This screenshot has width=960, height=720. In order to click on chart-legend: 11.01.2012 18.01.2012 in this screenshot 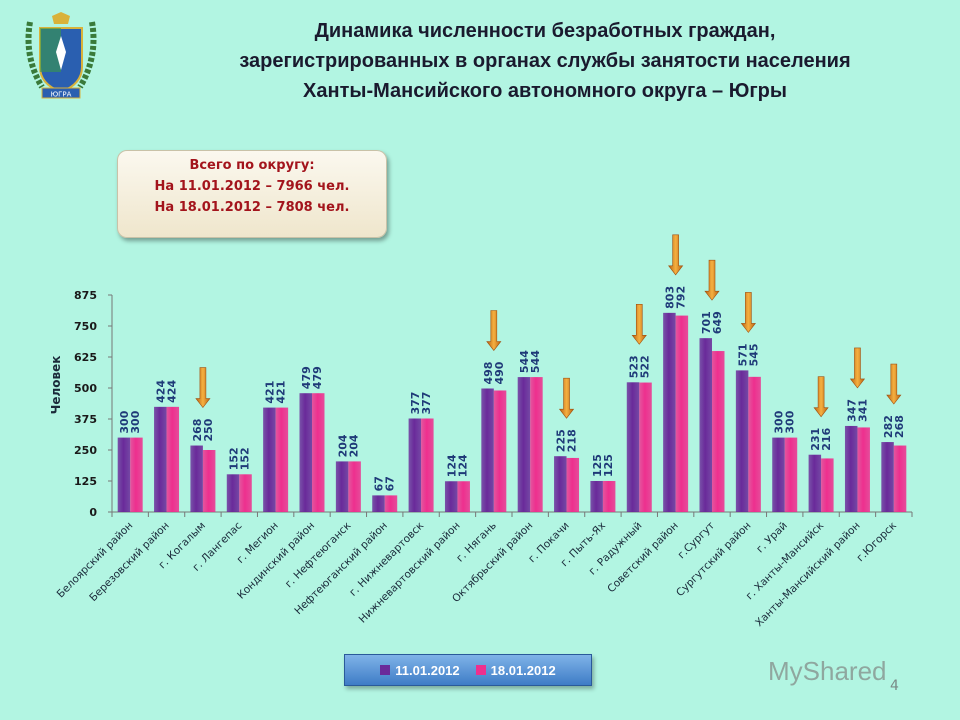, I will do `click(468, 670)`.